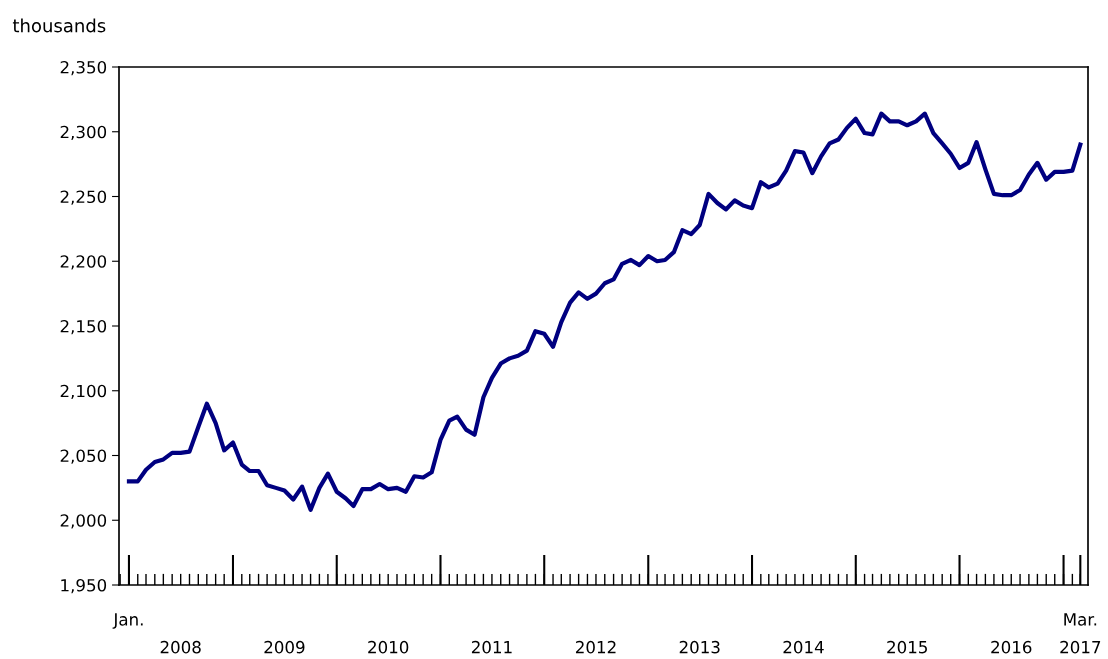 The height and width of the screenshot is (659, 1108). I want to click on y-tick-label: 2,000, so click(83, 521).